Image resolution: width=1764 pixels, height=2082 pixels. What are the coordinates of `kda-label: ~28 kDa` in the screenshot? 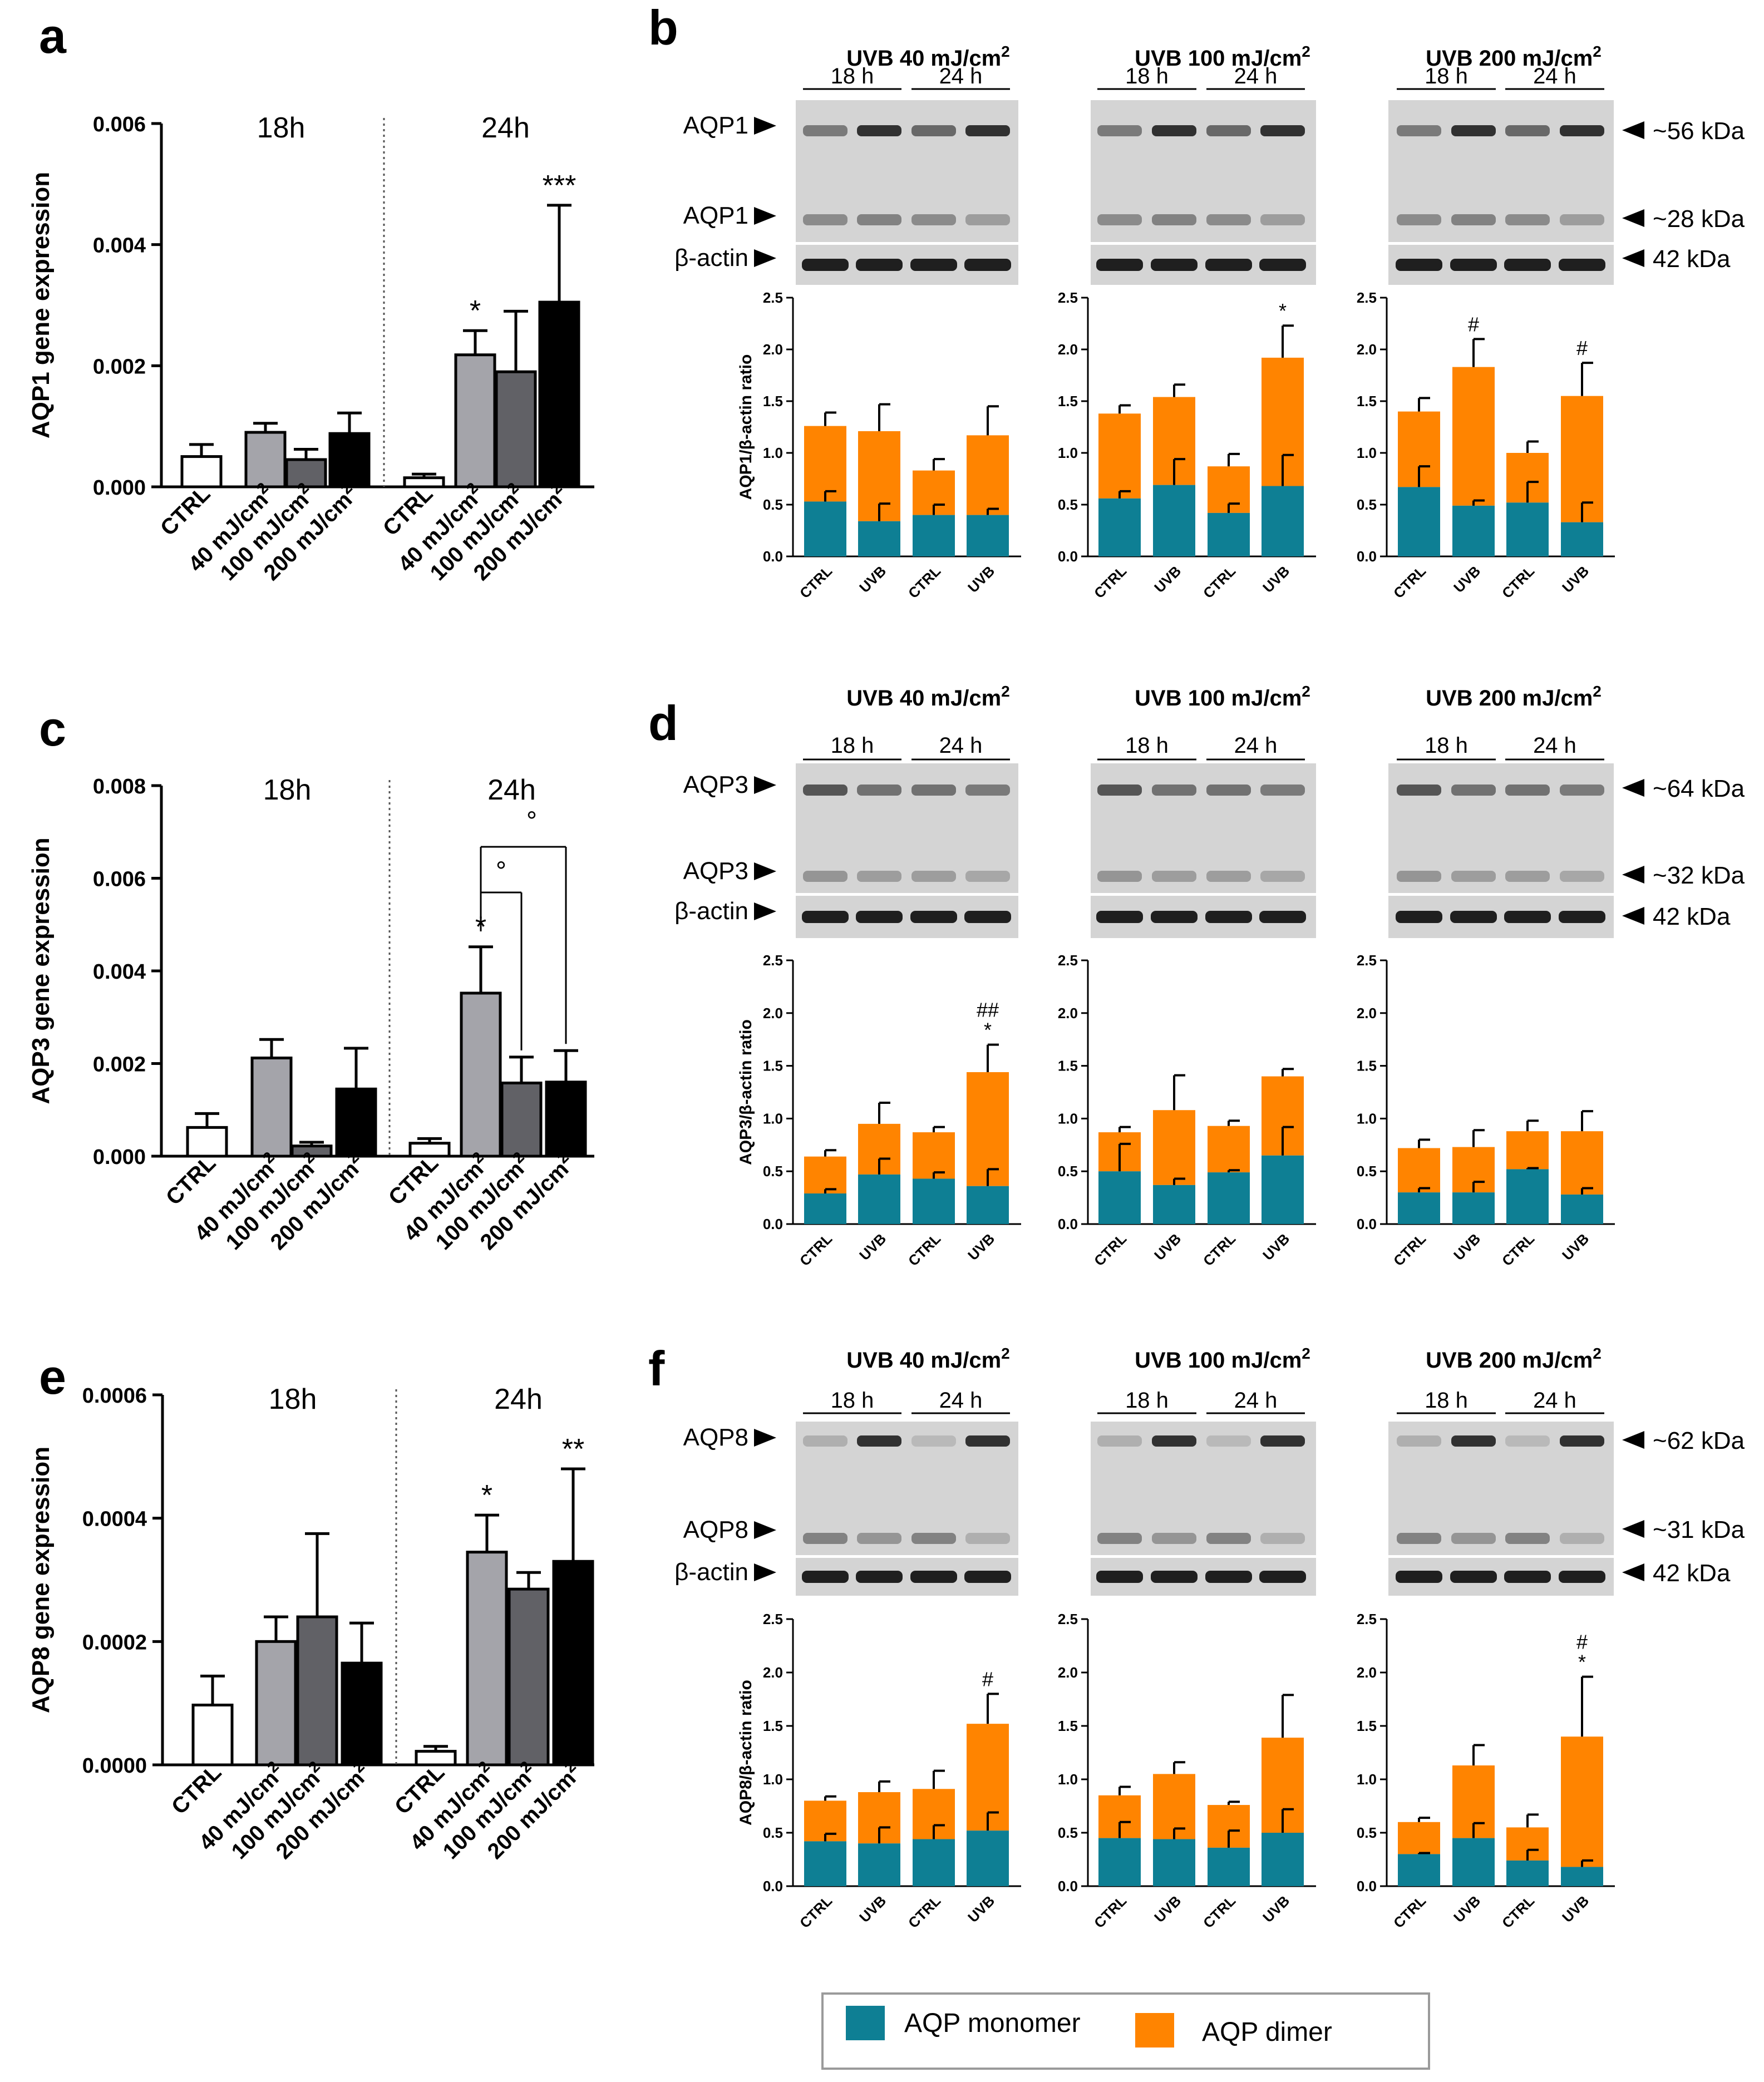 It's located at (1699, 219).